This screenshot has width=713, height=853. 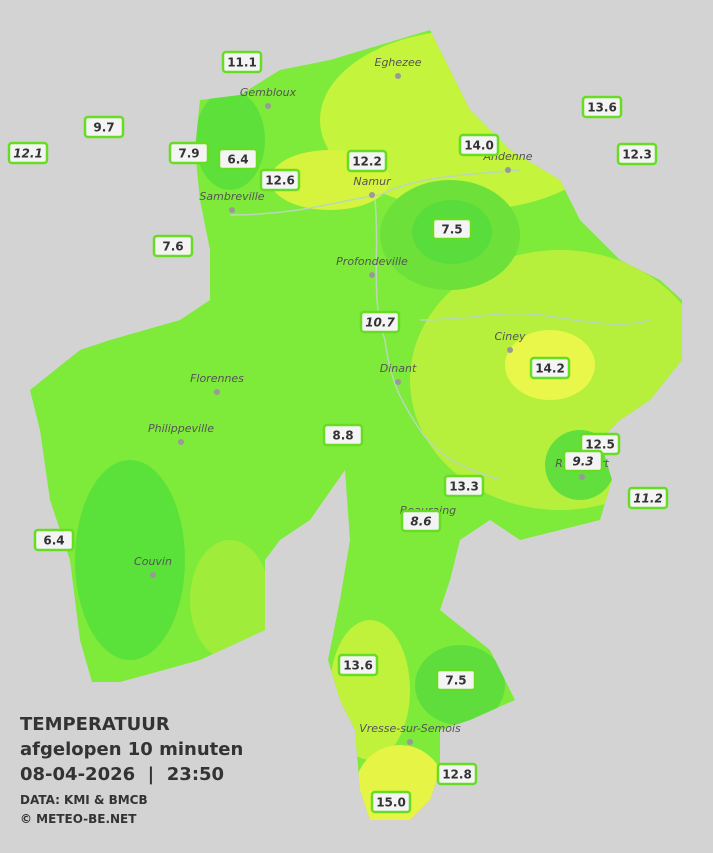 I want to click on station-value: 14.0, so click(x=479, y=146).